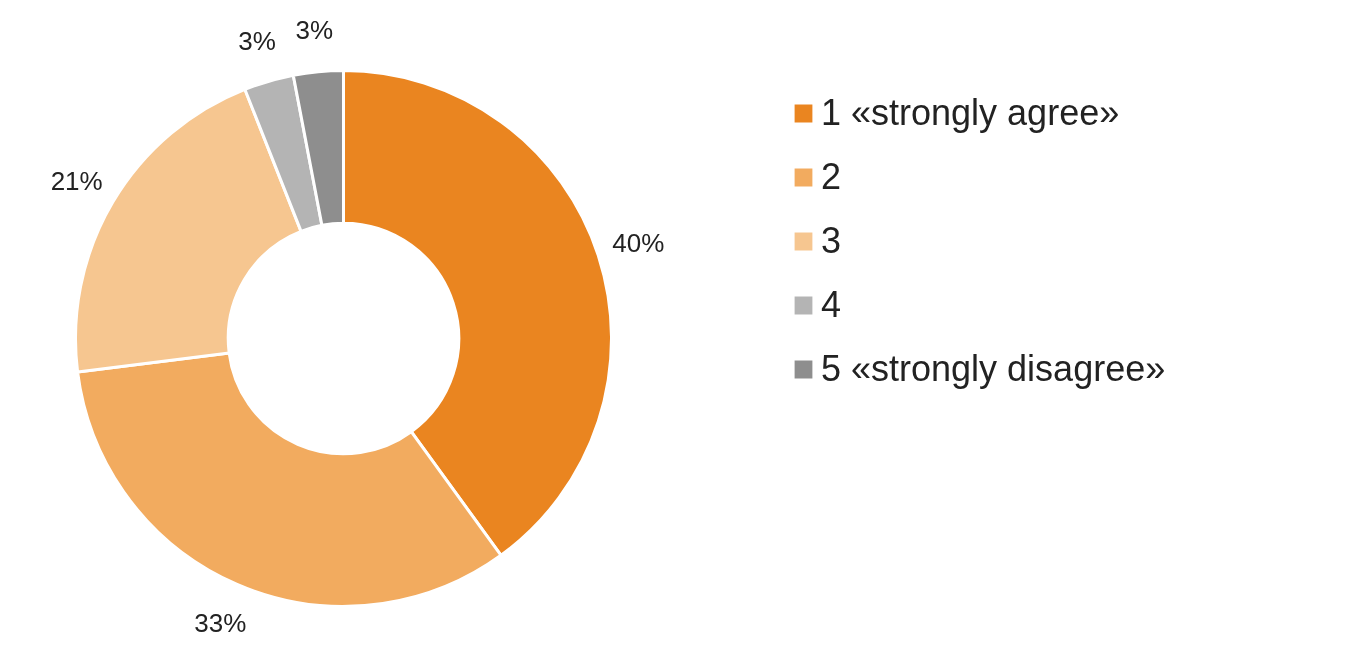 The image size is (1366, 668). What do you see at coordinates (831, 177) in the screenshot?
I see `legend-label: 2` at bounding box center [831, 177].